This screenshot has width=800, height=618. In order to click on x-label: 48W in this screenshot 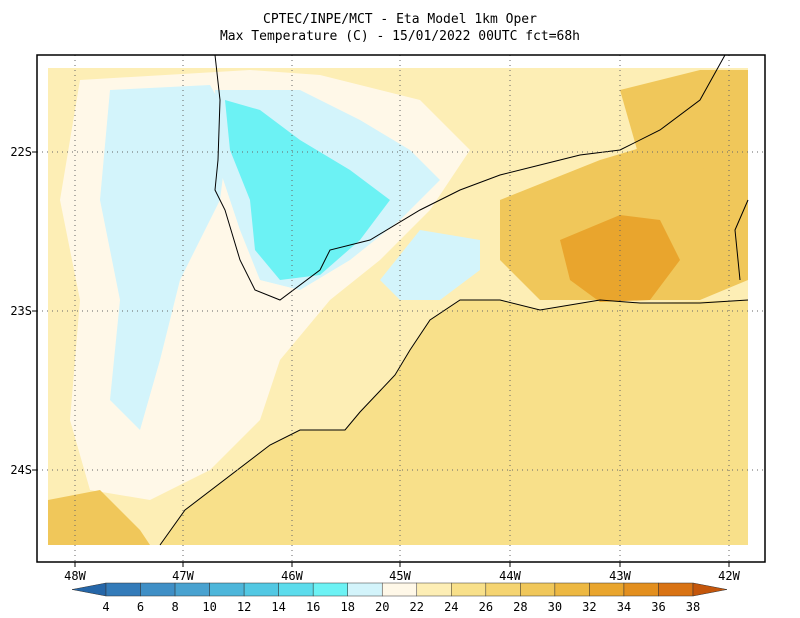, I will do `click(75, 576)`.